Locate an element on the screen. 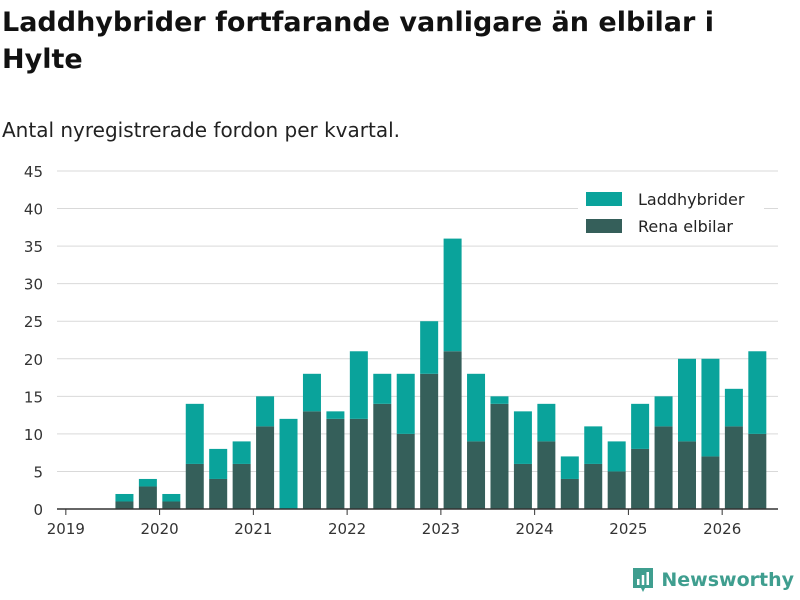 This screenshot has height=600, width=800. y-tick-label: 0 is located at coordinates (38, 510).